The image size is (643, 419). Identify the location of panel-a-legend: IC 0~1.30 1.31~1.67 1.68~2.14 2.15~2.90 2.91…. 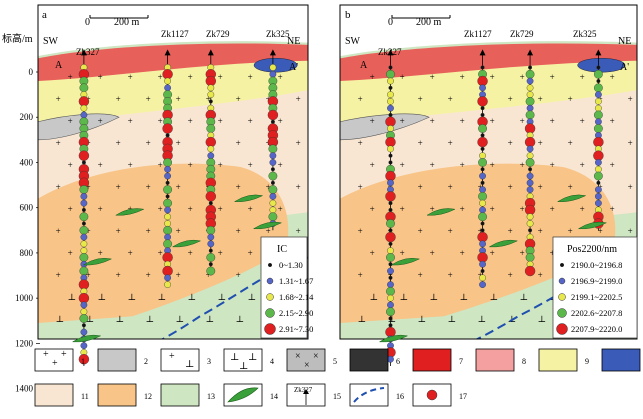
(287, 287).